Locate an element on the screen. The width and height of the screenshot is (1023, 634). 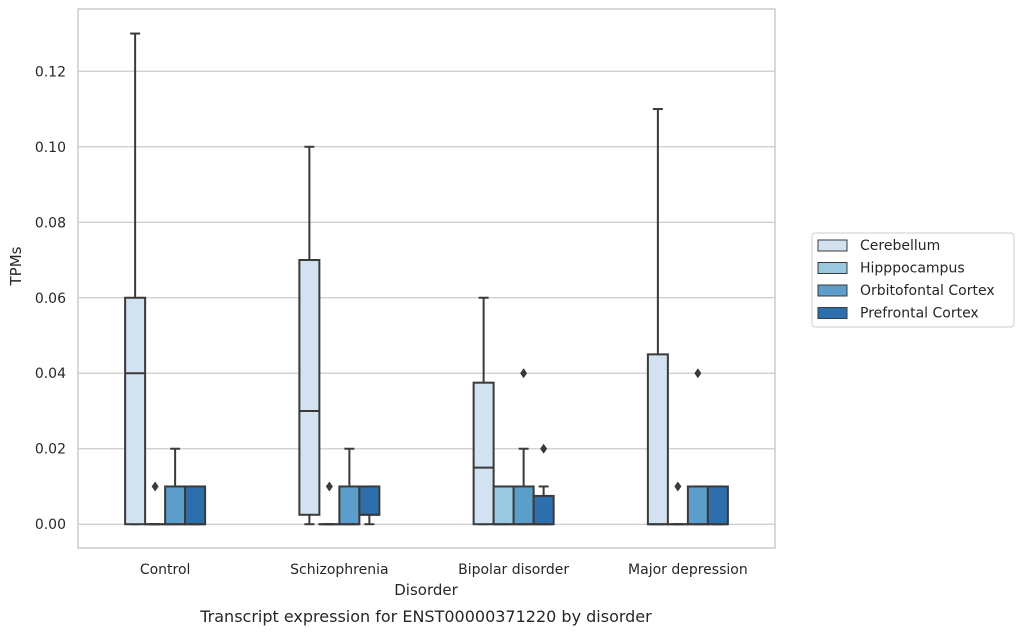
y-axis-label: TPMs is located at coordinates (16, 266).